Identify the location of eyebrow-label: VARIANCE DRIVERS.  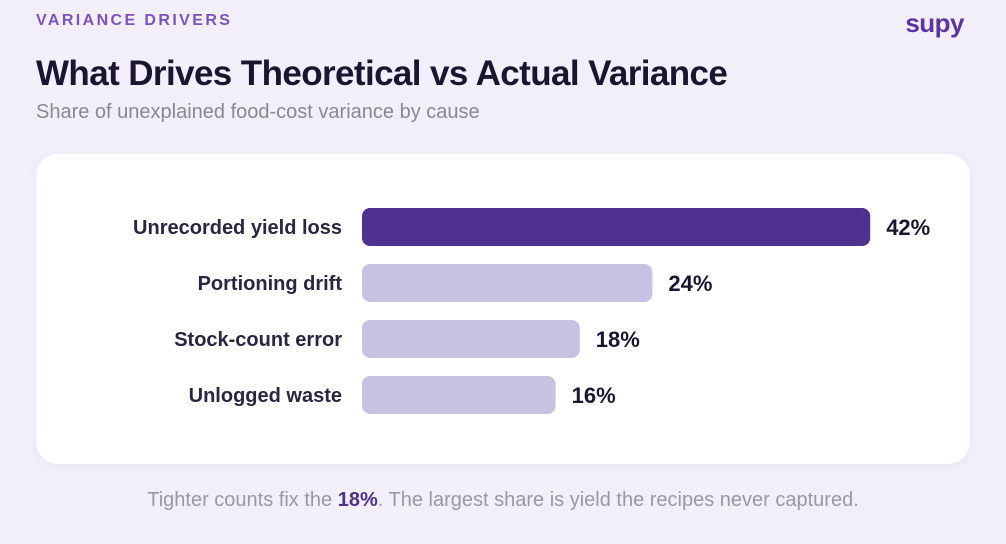
(134, 20).